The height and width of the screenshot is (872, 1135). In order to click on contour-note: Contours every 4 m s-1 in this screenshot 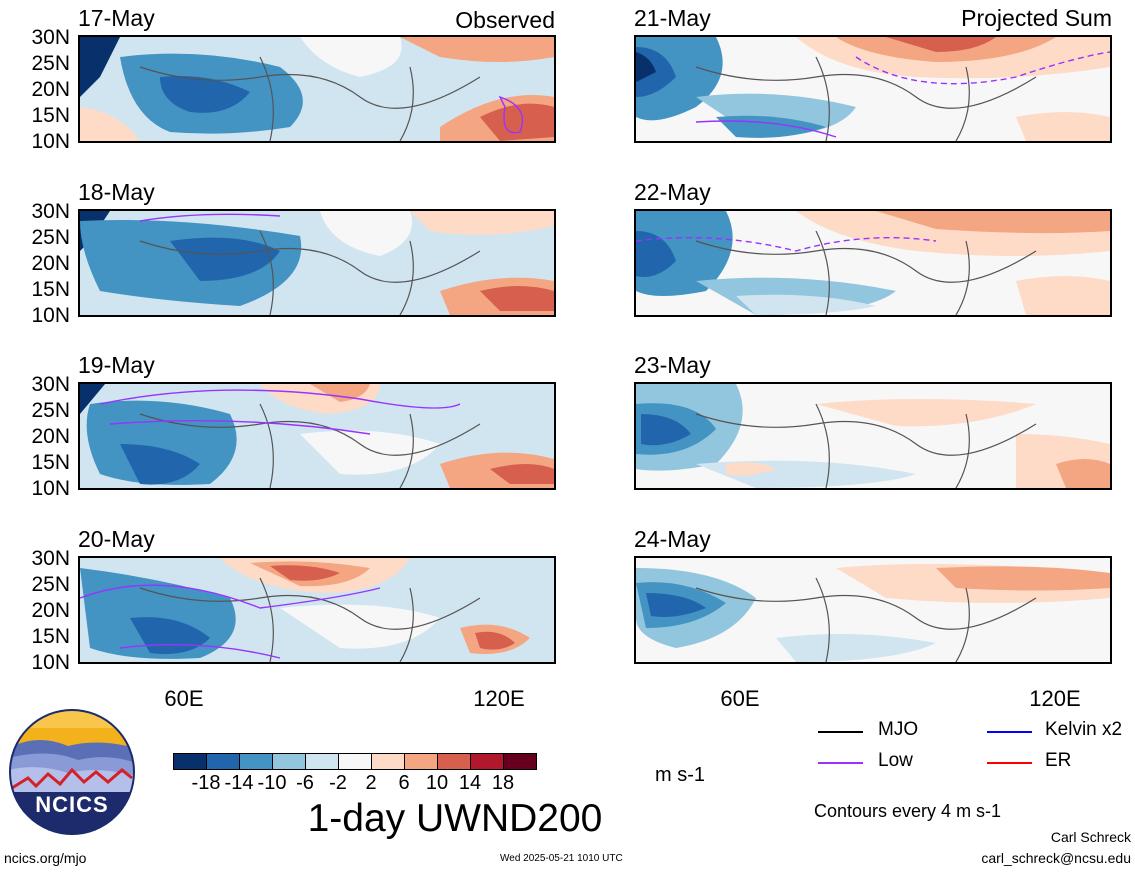, I will do `click(908, 811)`.